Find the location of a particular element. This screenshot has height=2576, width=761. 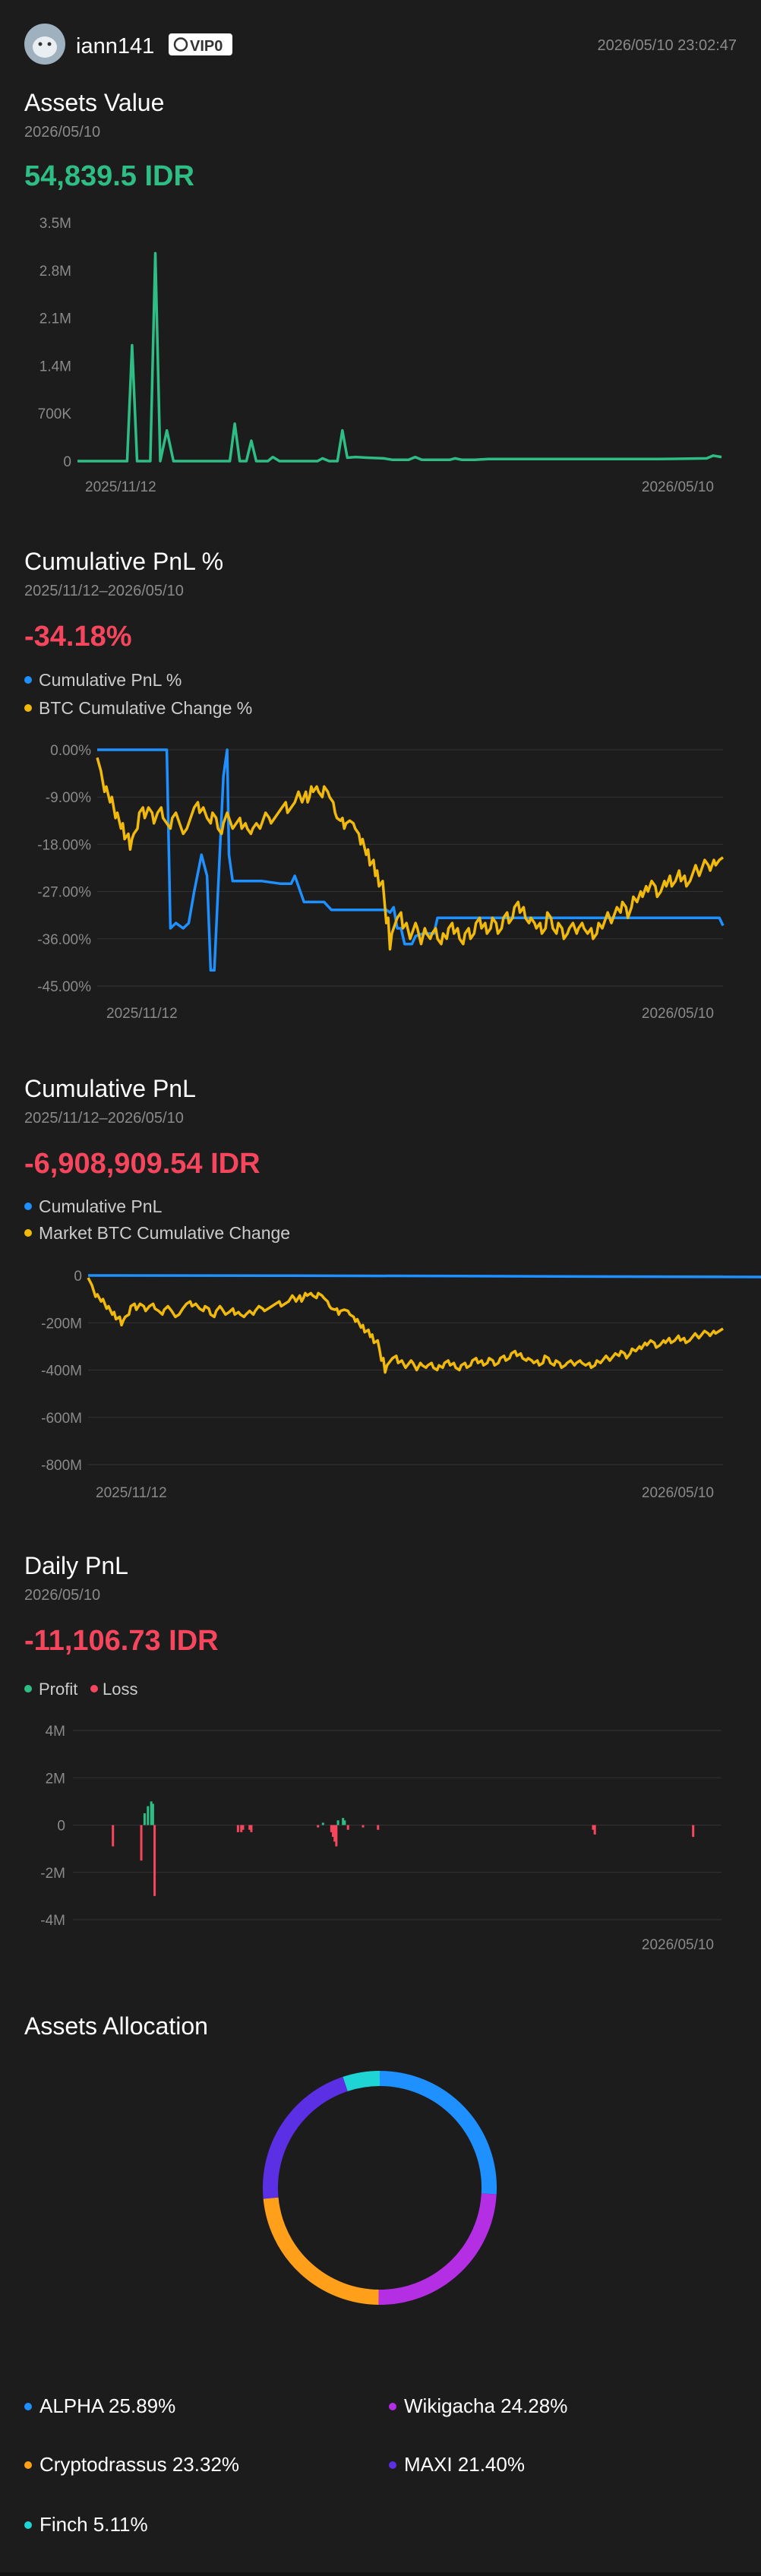

assets-value-xtick: 2026/05/10 is located at coordinates (678, 487).